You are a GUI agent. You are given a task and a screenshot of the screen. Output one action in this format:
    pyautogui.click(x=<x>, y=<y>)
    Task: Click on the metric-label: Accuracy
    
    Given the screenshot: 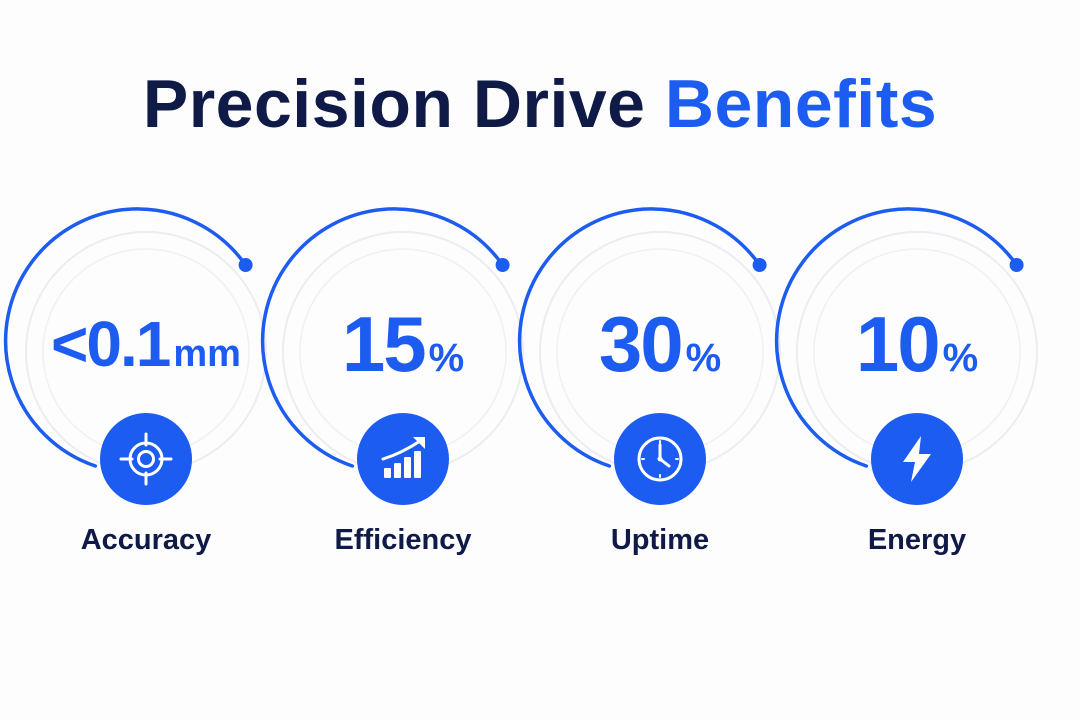 What is the action you would take?
    pyautogui.click(x=146, y=540)
    